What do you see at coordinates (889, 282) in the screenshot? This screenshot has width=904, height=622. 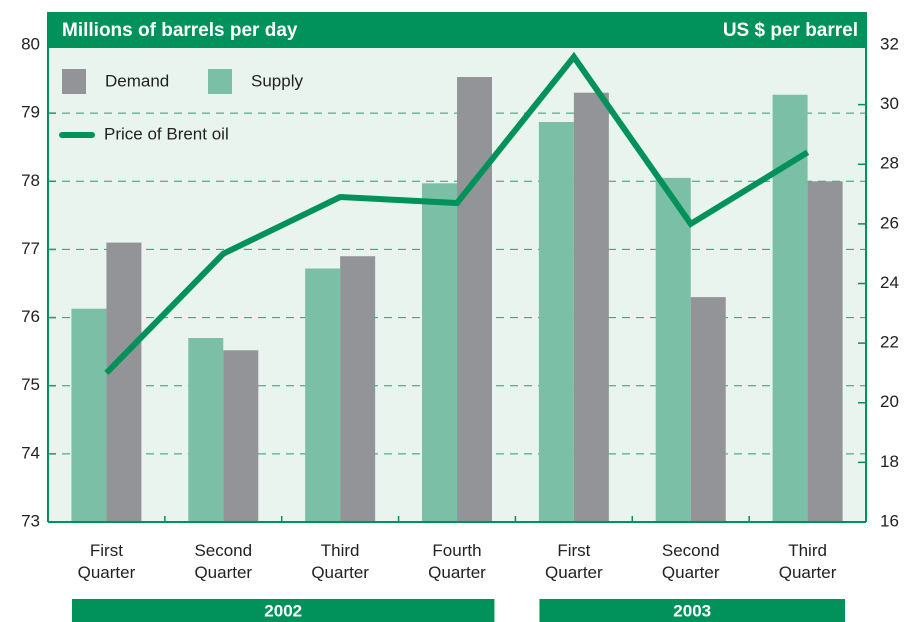 I see `y2-tick-label: 24` at bounding box center [889, 282].